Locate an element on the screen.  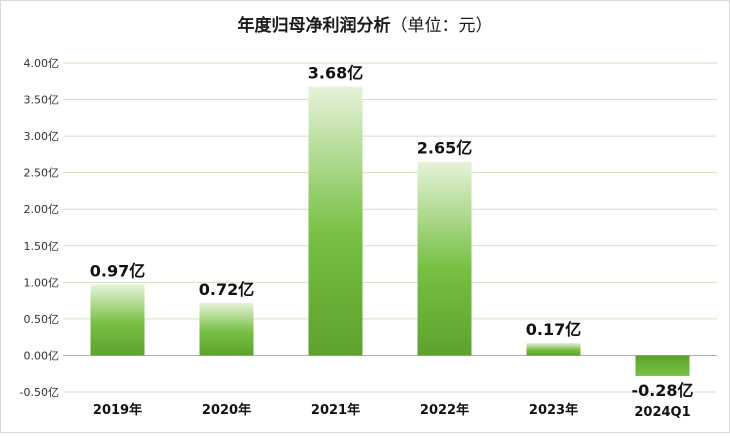
chart-title-main: 年度归母净利润分析 is located at coordinates (314, 25).